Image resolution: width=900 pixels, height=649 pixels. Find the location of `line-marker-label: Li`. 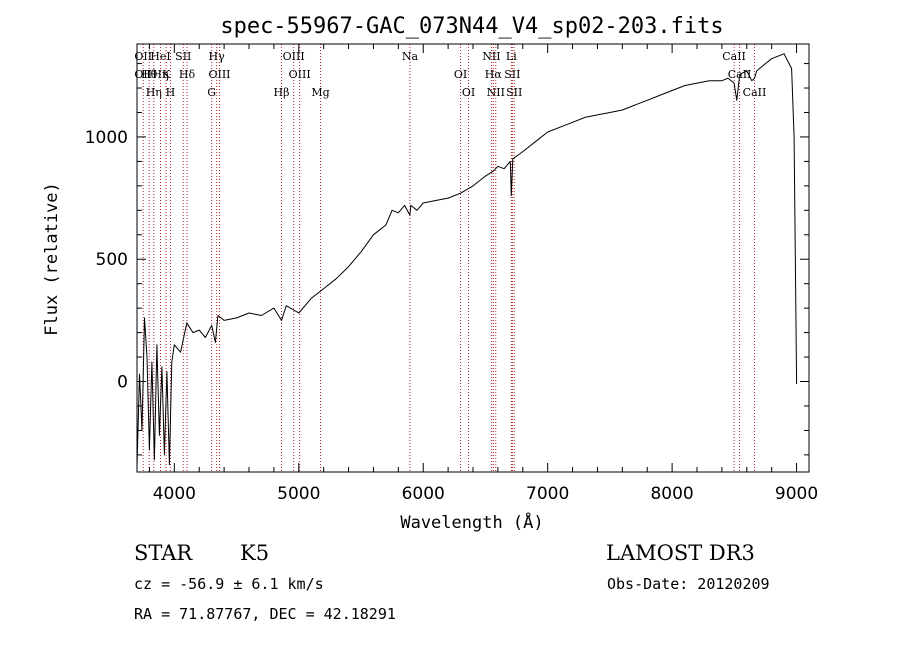

line-marker-label: Li is located at coordinates (511, 56).